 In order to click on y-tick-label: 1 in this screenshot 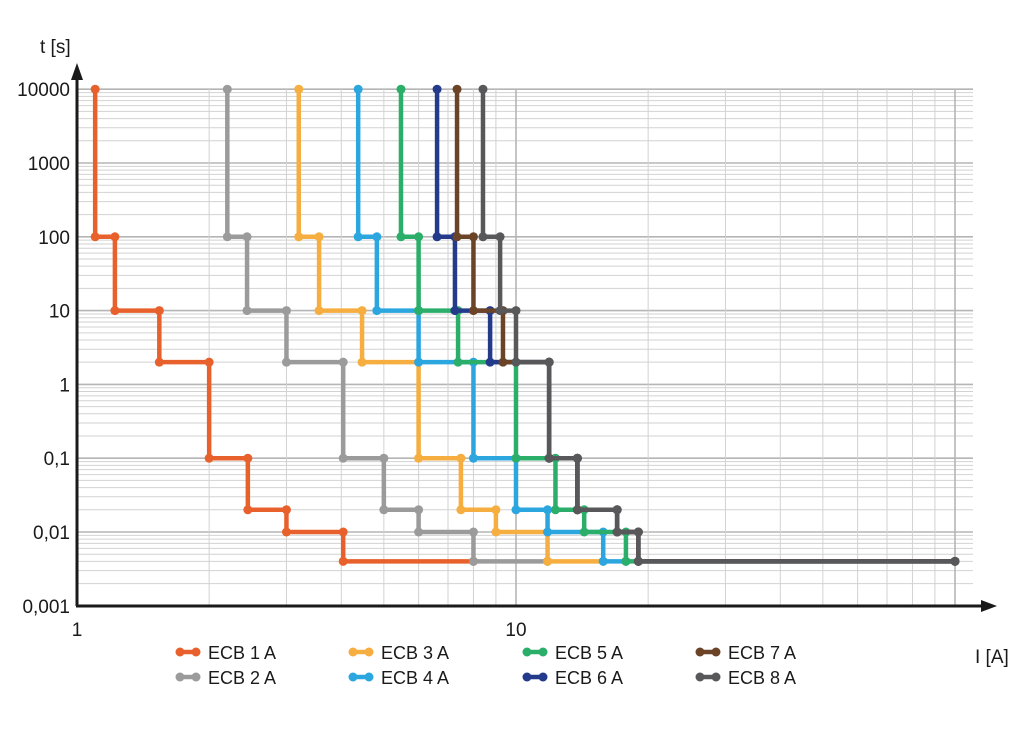, I will do `click(64, 385)`.